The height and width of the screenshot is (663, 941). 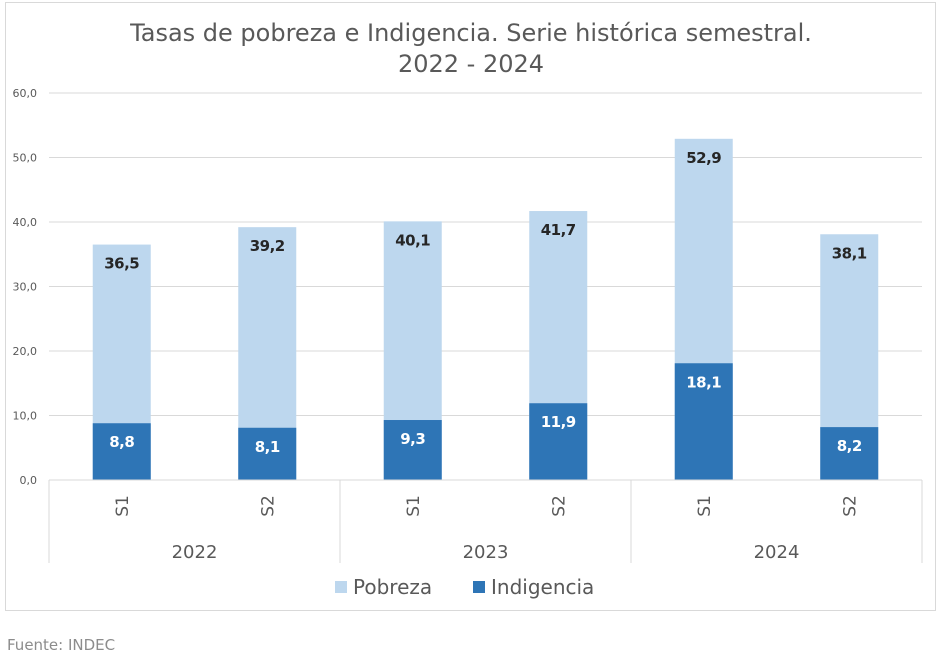 What do you see at coordinates (412, 439) in the screenshot?
I see `data-label-indigencia: 9,3` at bounding box center [412, 439].